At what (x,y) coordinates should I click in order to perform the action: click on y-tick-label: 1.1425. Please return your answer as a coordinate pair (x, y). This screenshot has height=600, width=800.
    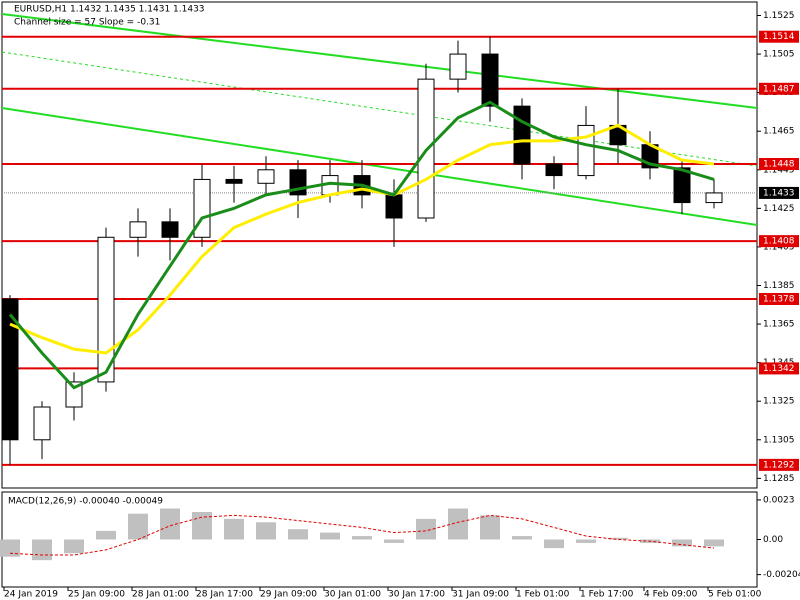
    Looking at the image, I should click on (779, 209).